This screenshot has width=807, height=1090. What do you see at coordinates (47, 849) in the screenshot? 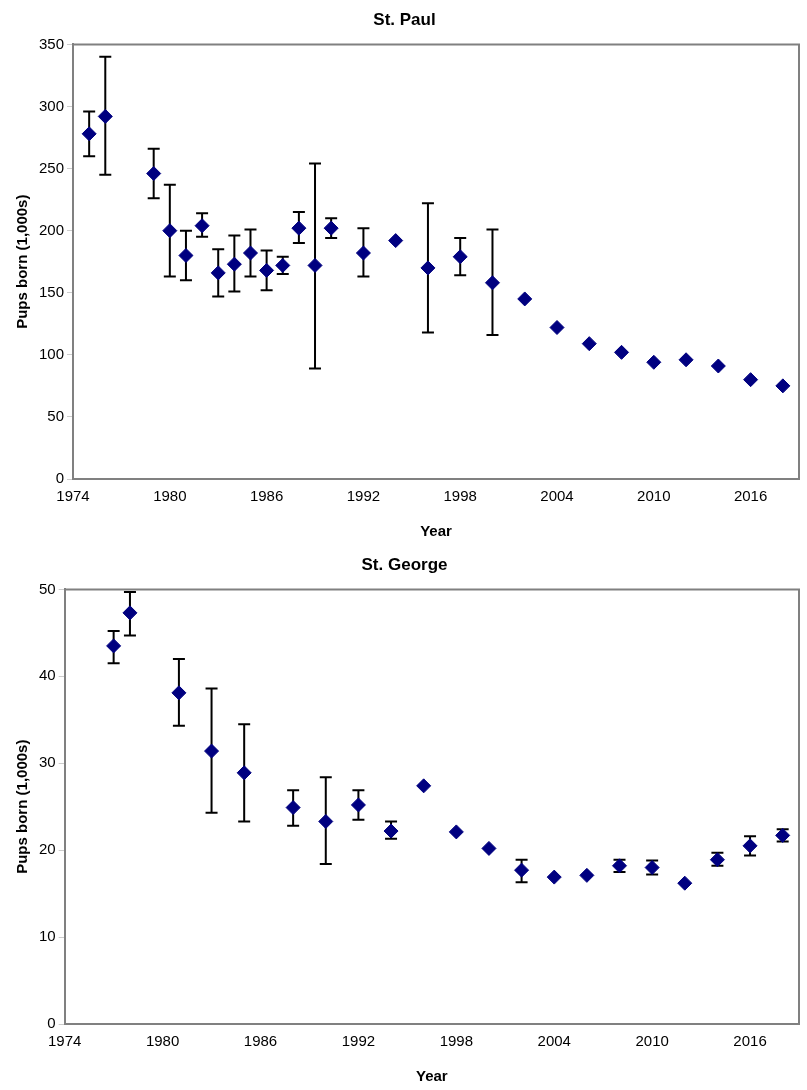
I see `y-tick-label: 20` at bounding box center [47, 849].